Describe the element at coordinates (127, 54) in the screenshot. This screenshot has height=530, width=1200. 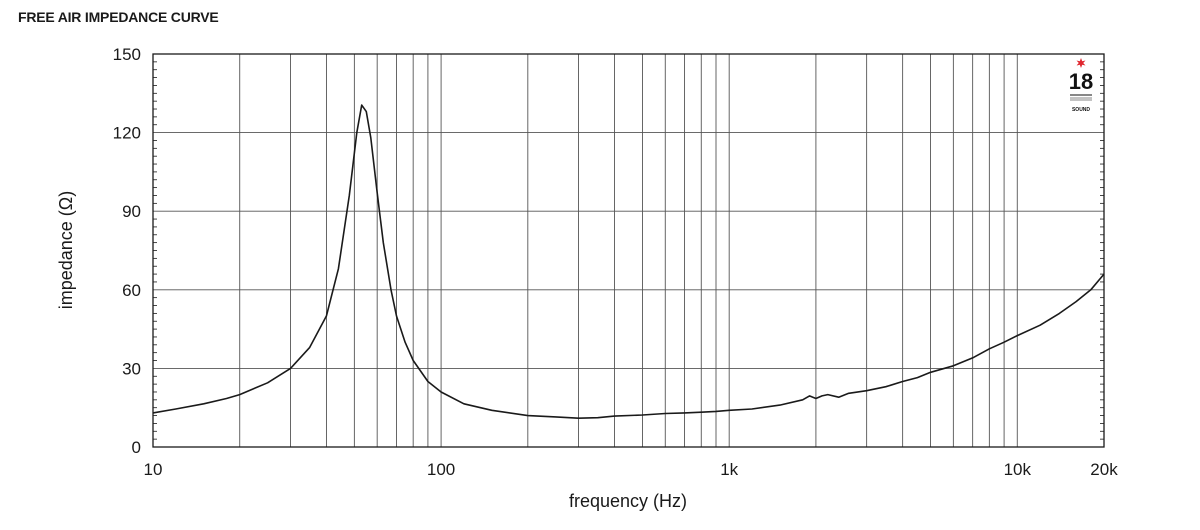
I see `y-tick-label: 150` at that location.